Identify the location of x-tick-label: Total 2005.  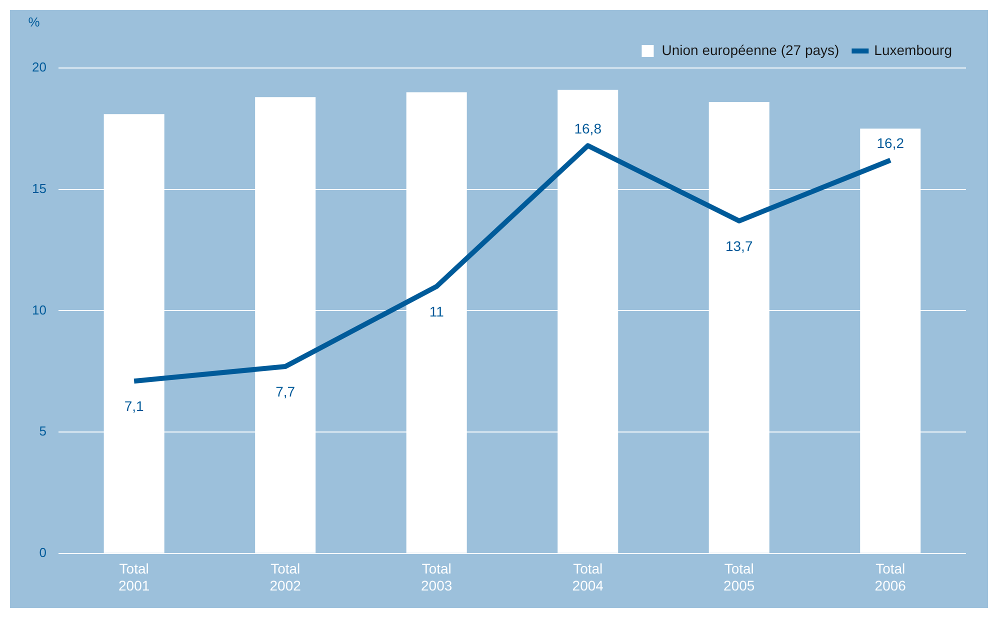
(739, 577).